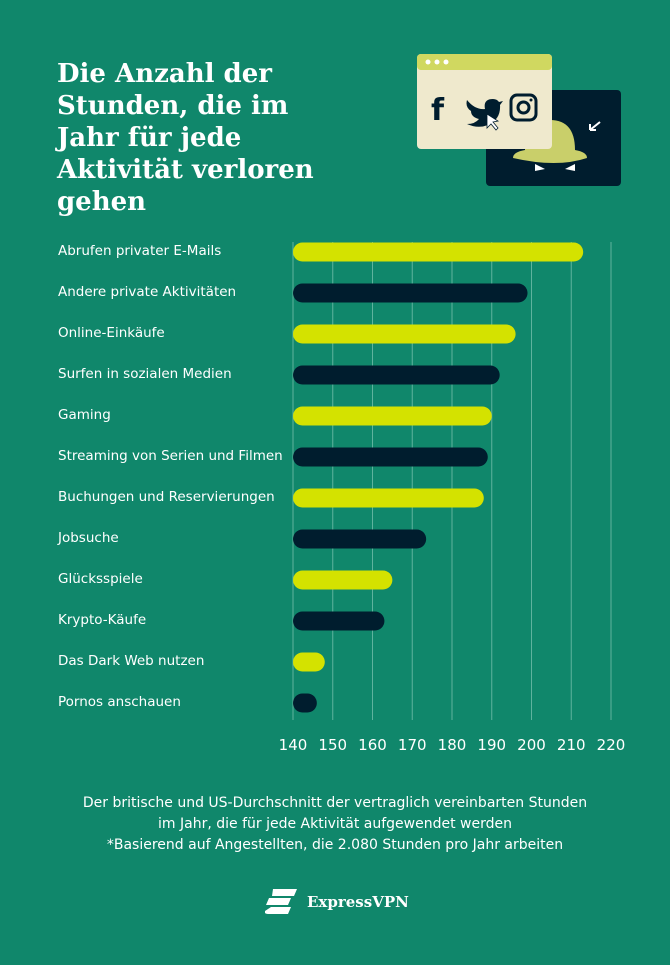 Image resolution: width=670 pixels, height=965 pixels. I want to click on category-label: Das Dark Web nutzen, so click(131, 661).